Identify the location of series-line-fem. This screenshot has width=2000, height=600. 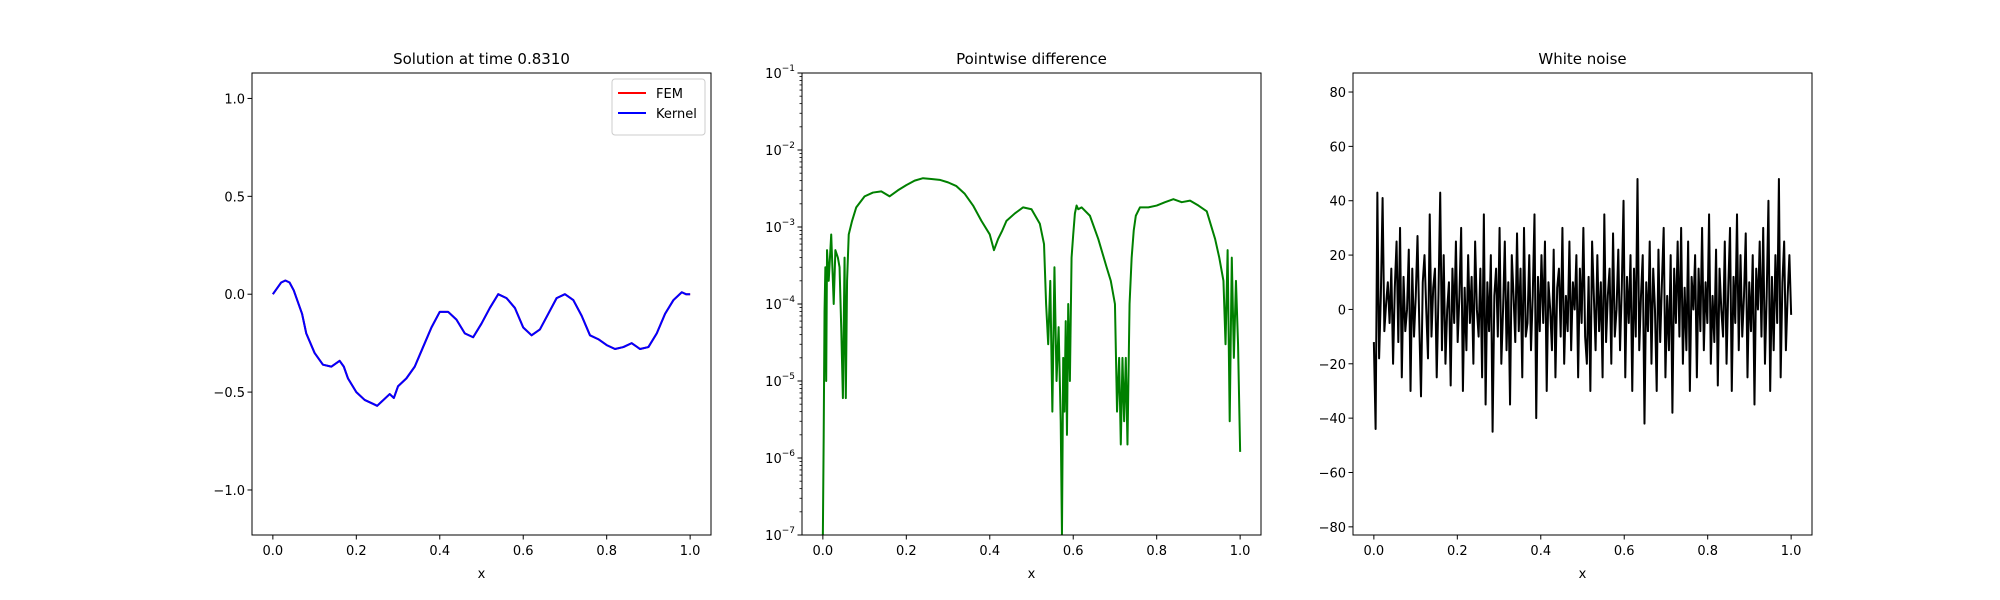
(481, 343).